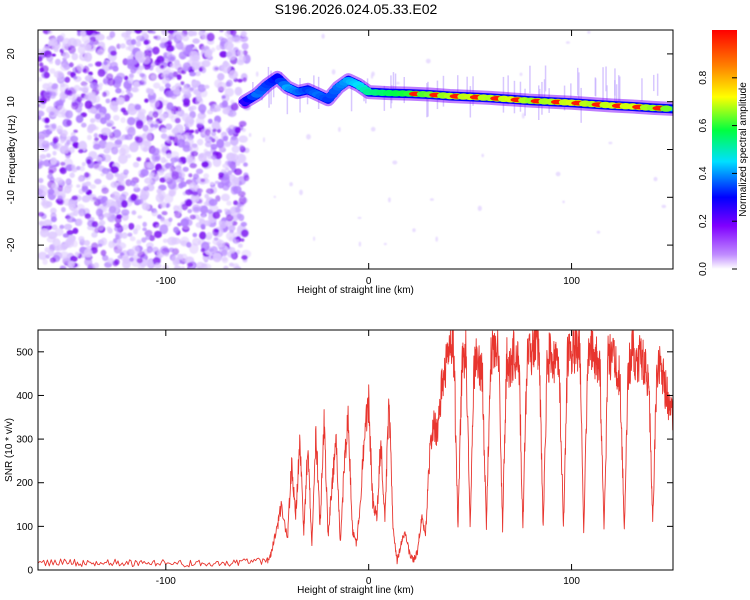 The height and width of the screenshot is (600, 750). Describe the element at coordinates (11, 149) in the screenshot. I see `spectrogram-y-tick-label: 0` at that location.